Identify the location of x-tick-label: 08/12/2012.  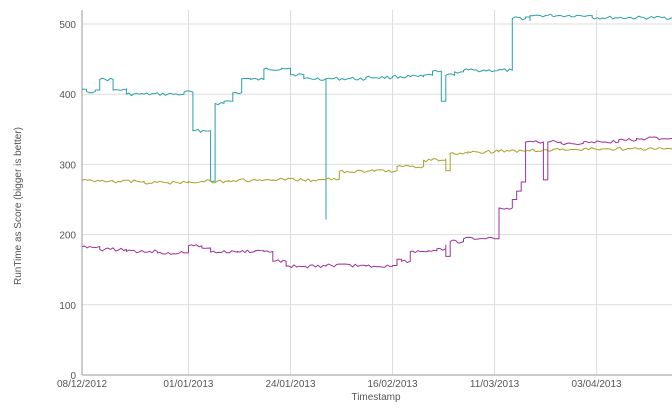
(82, 384).